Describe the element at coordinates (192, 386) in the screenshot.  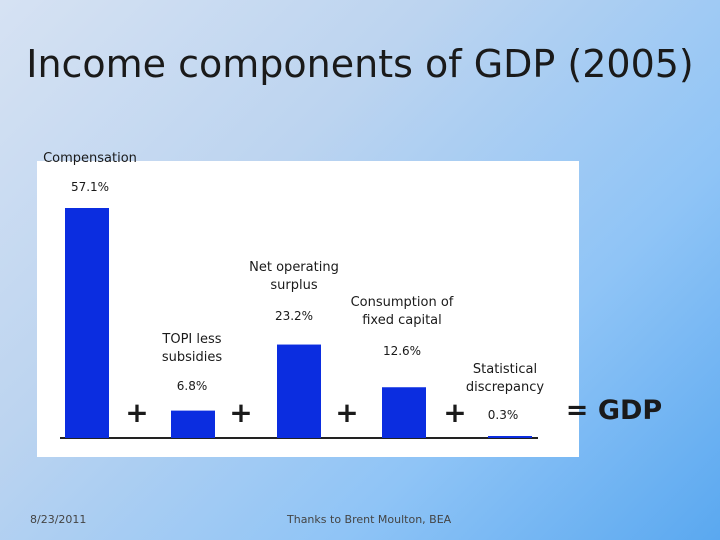
I see `value-label-2: 6.8%` at that location.